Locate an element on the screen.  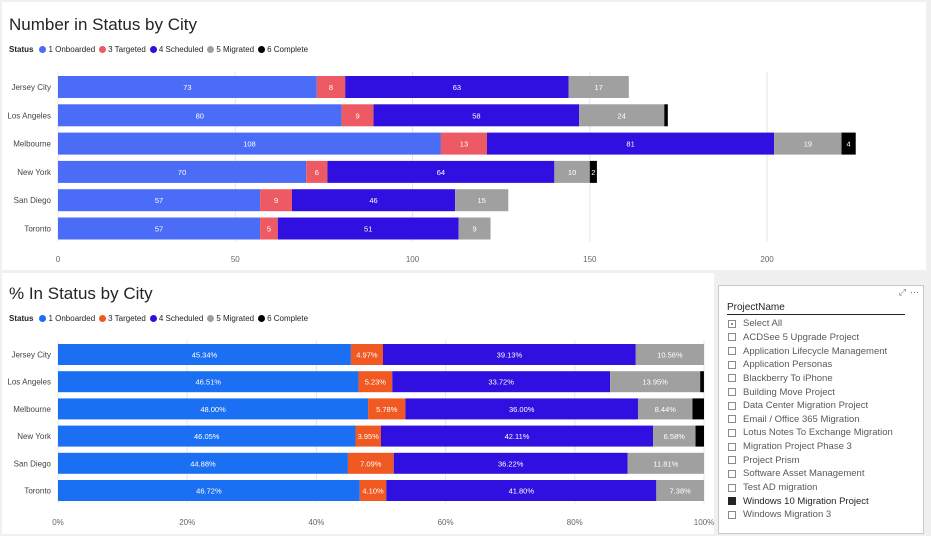
slicer-item: Test AD migration is located at coordinates (810, 488).